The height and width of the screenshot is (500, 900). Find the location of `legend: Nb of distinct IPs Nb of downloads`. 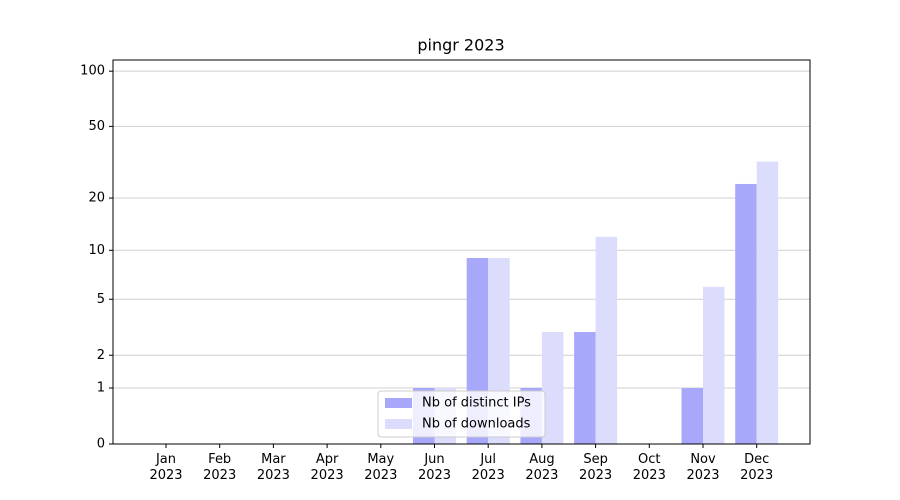

legend: Nb of distinct IPs Nb of downloads is located at coordinates (461, 414).